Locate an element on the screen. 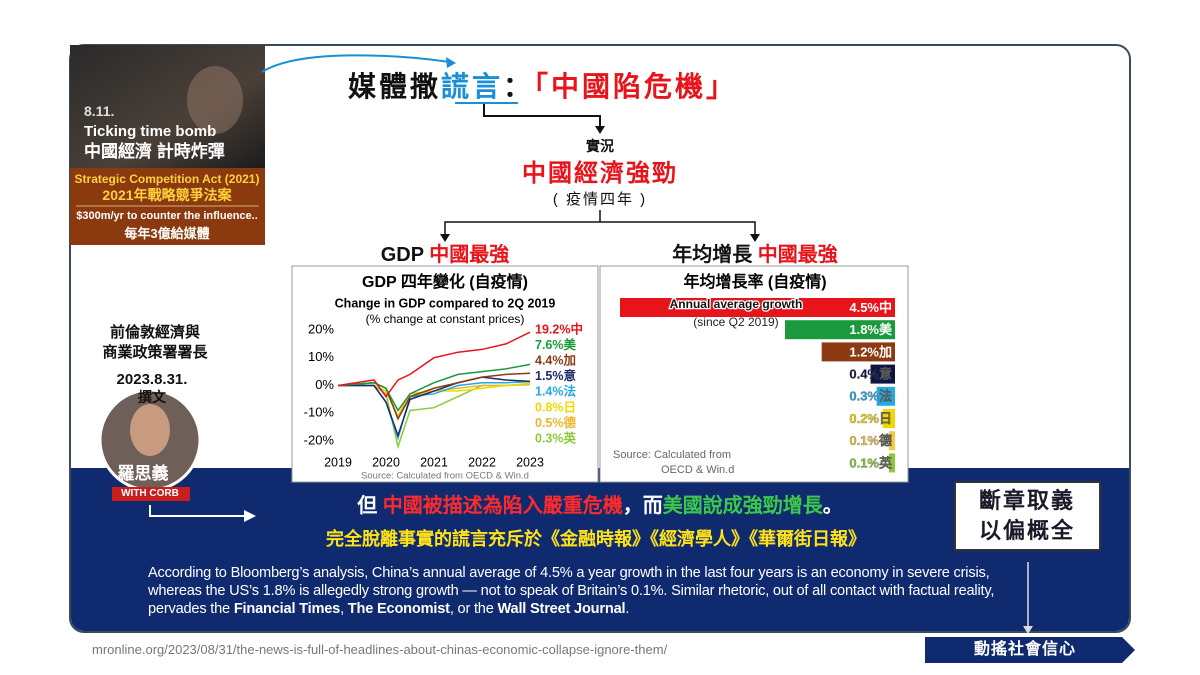 Image resolution: width=1200 pixels, height=675 pixels. author-banner-text: WITH CORB is located at coordinates (150, 493).